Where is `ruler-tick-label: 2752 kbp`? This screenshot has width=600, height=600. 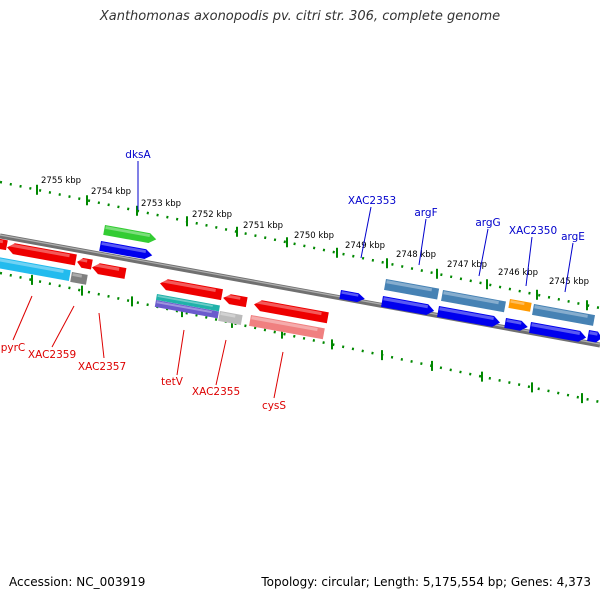
ruler-tick-label: 2752 kbp is located at coordinates (212, 215).